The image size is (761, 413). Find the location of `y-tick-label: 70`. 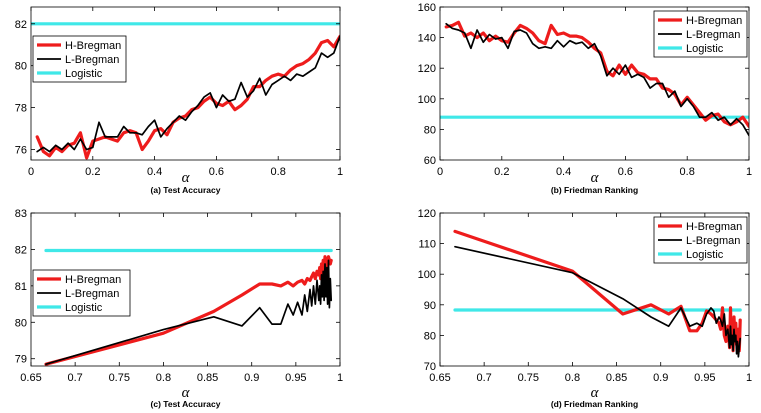

y-tick-label: 70 is located at coordinates (430, 367).